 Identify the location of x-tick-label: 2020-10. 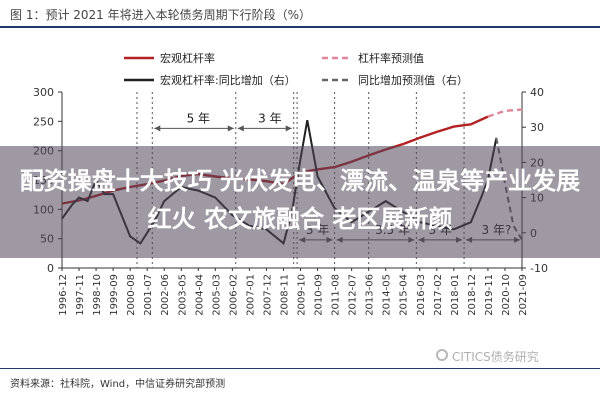
(506, 295).